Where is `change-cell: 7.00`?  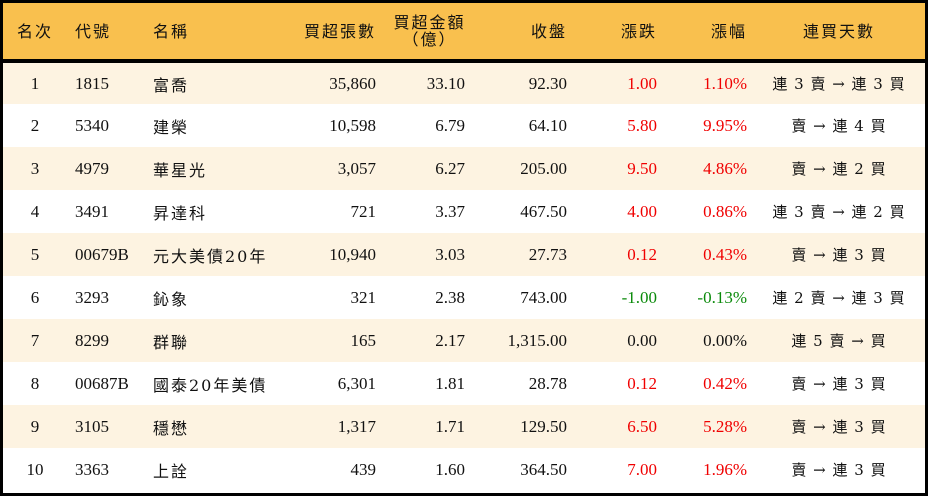 change-cell: 7.00 is located at coordinates (642, 469).